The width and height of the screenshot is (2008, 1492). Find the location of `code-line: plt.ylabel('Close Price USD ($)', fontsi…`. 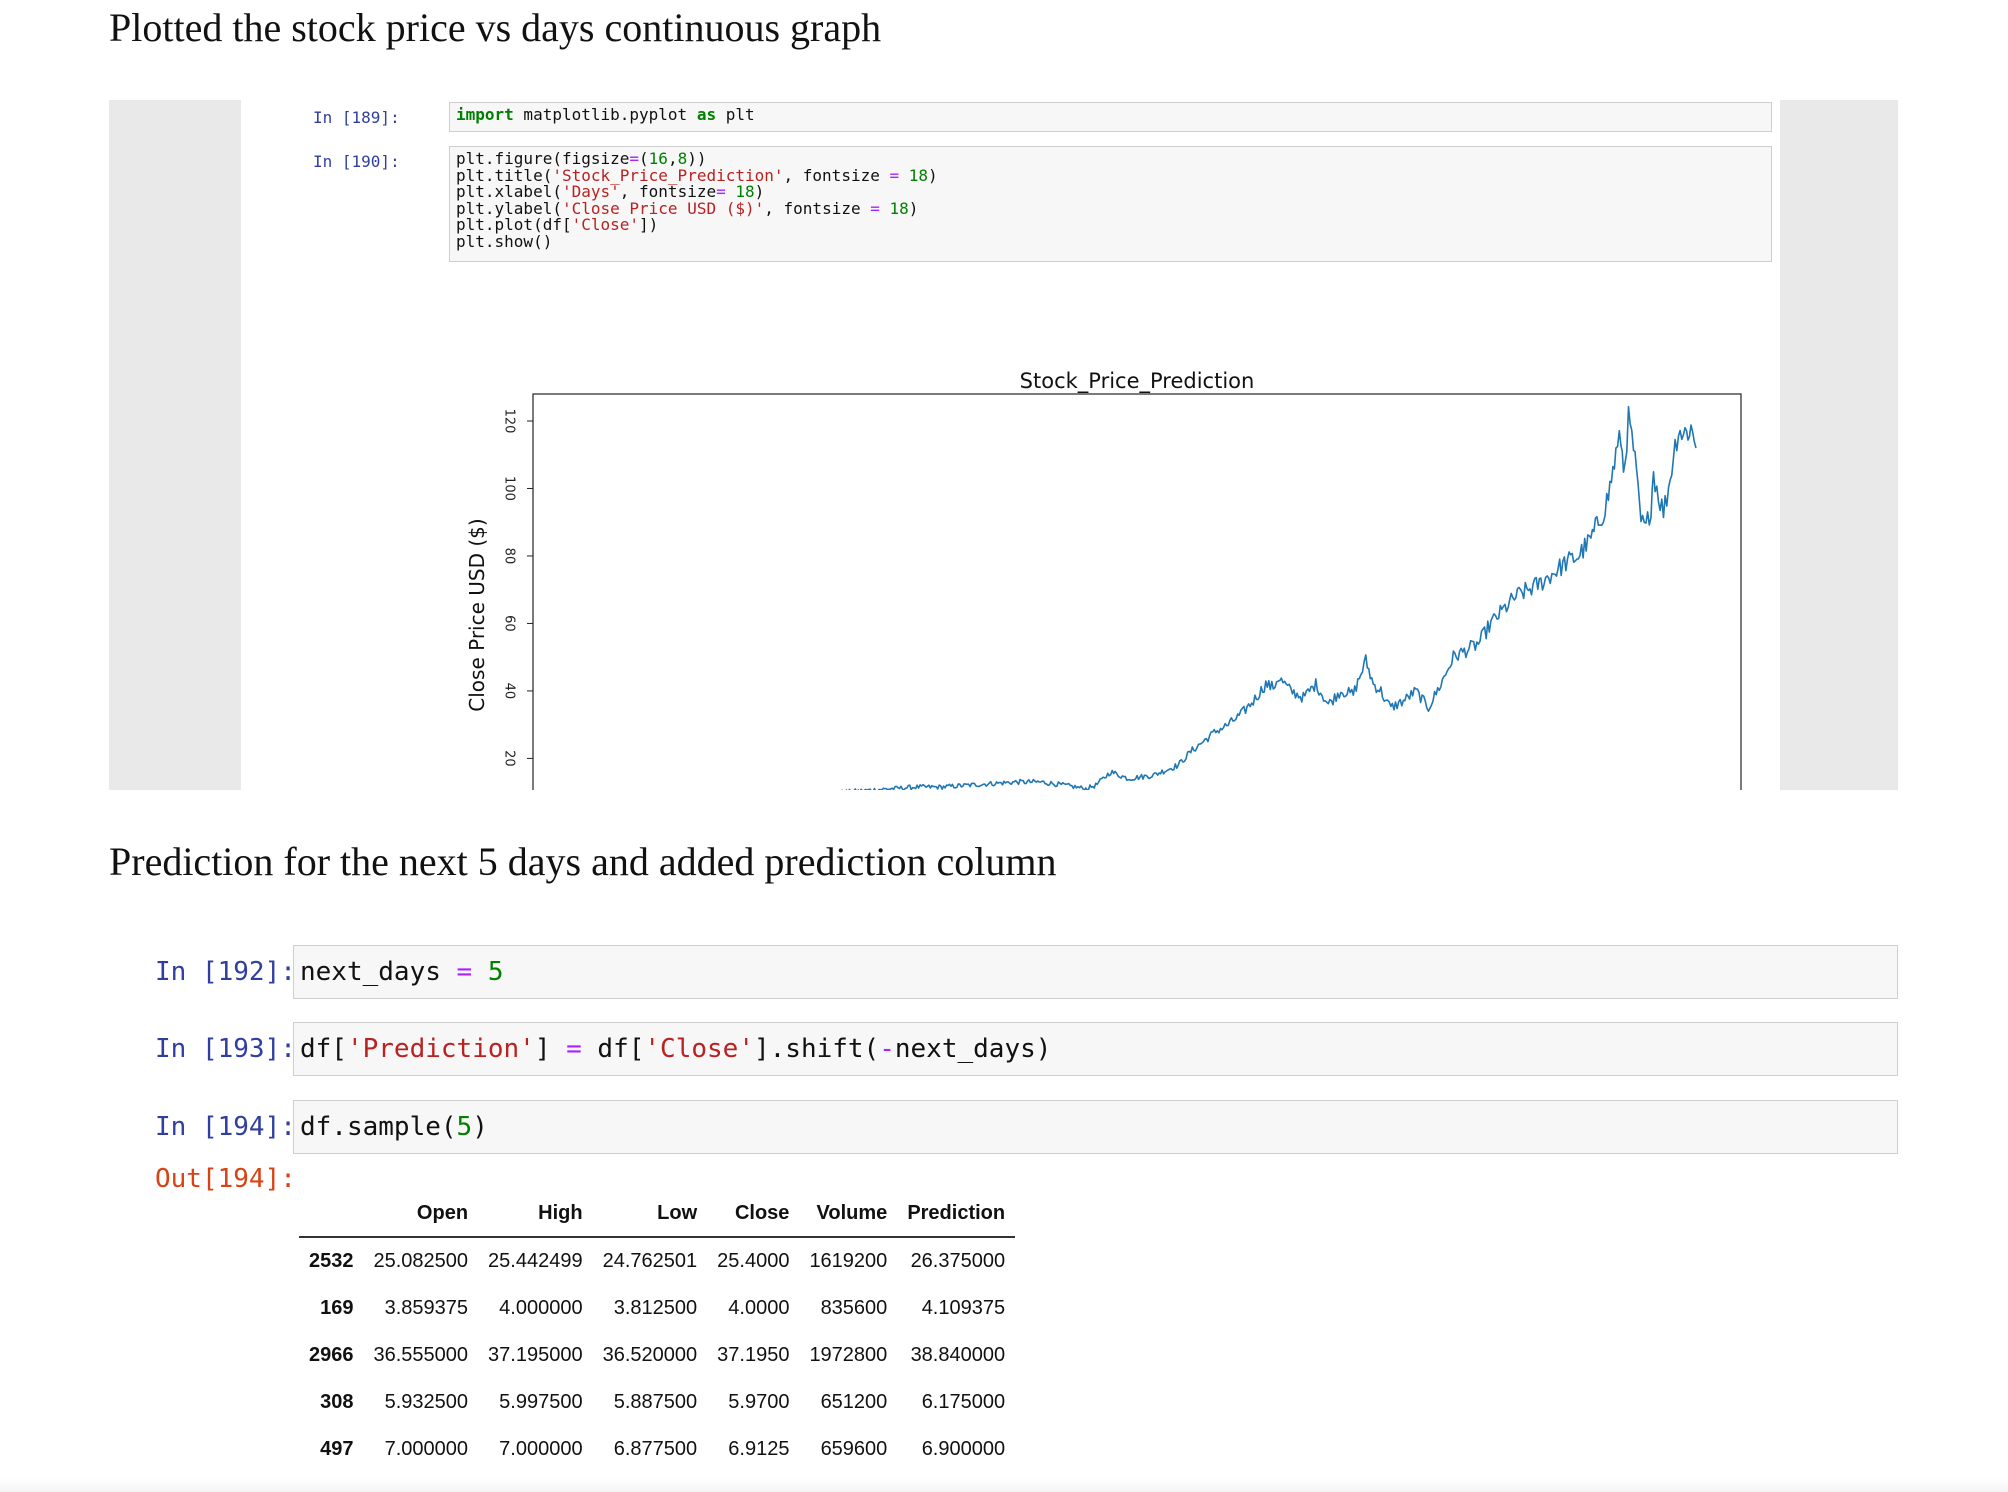

code-line: plt.ylabel('Close Price USD ($)', fontsi… is located at coordinates (1110, 208).